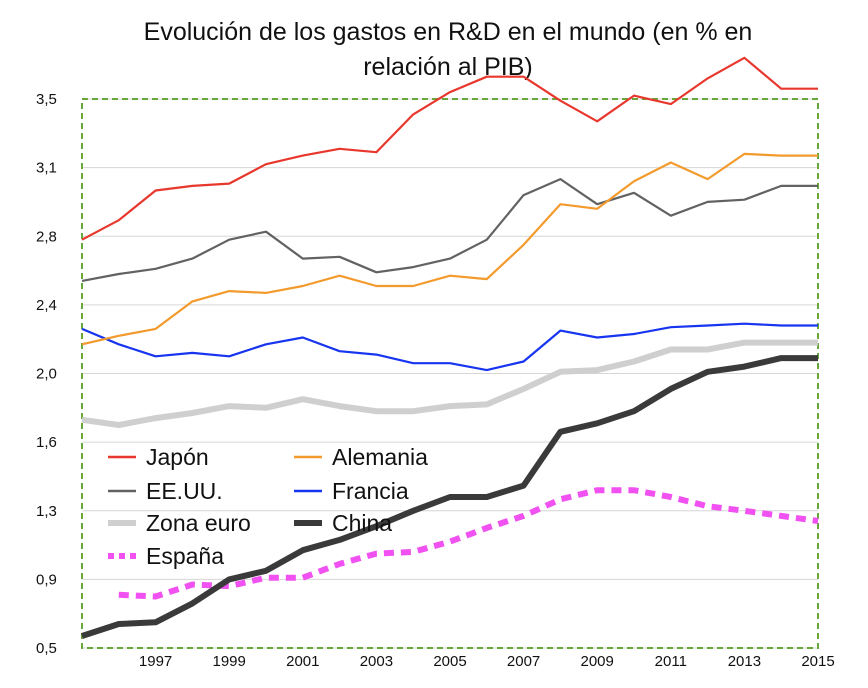 Image resolution: width=868 pixels, height=688 pixels. What do you see at coordinates (370, 491) in the screenshot?
I see `legend-label-francia: Francia` at bounding box center [370, 491].